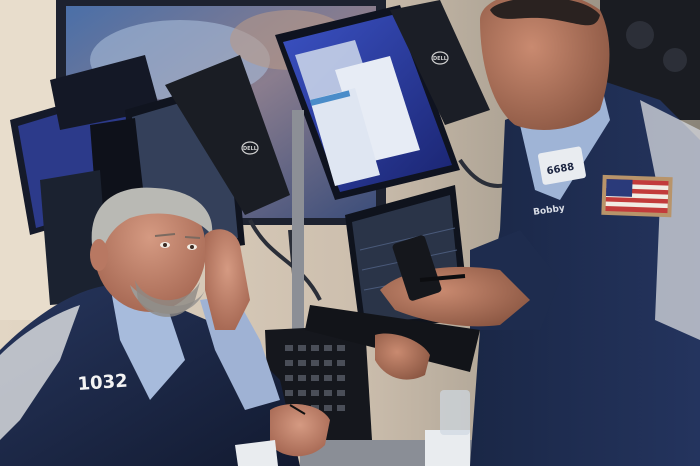  Describe the element at coordinates (455, 412) in the screenshot. I see `water-bottle` at that location.